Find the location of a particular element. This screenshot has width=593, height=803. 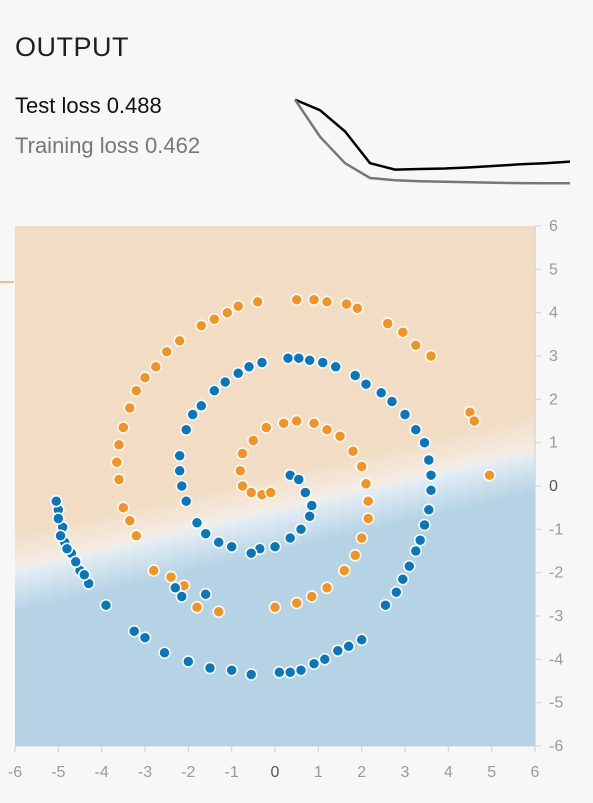

x-tick-label: 2 is located at coordinates (361, 772).